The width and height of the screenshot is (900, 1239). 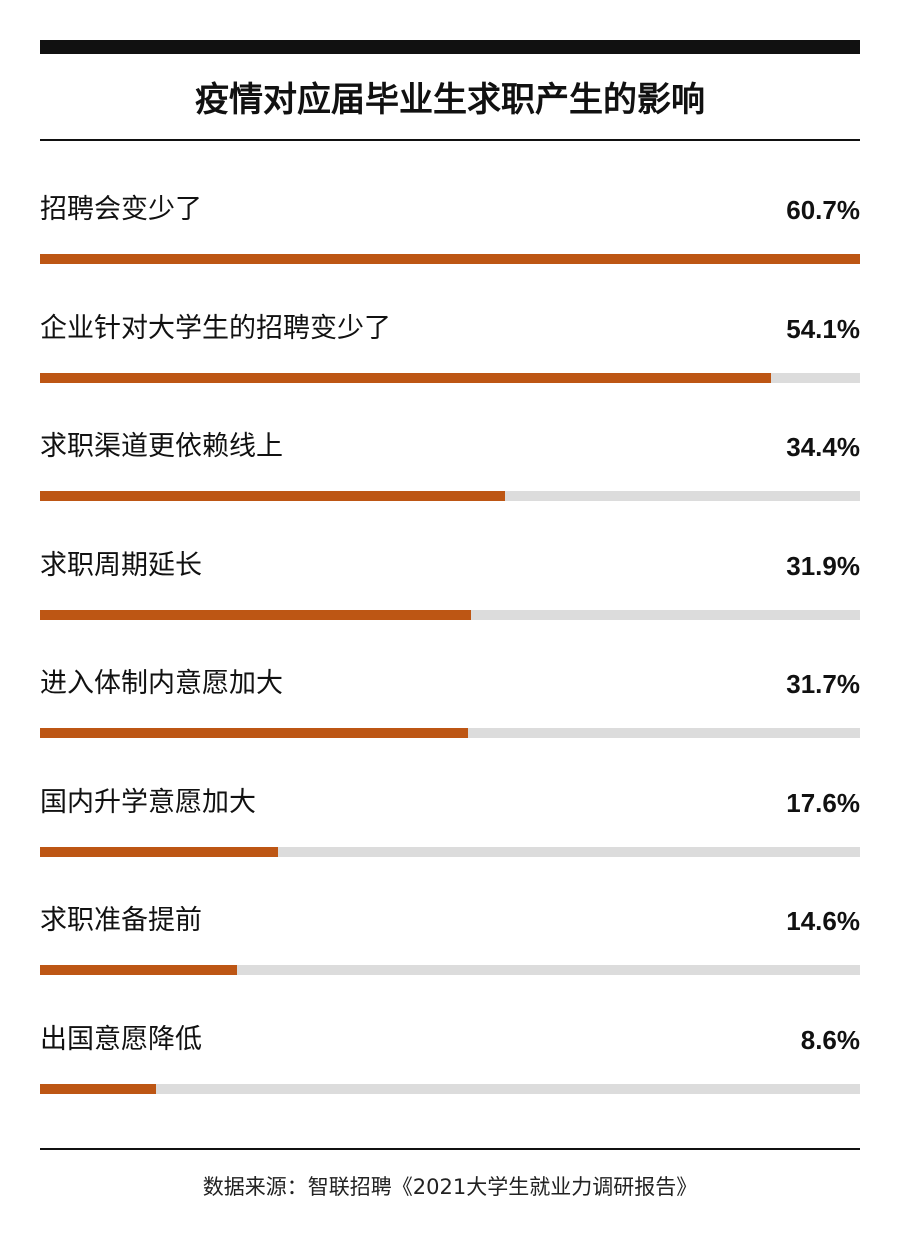 I want to click on bar-row: 出国意愿降低 8.6%, so click(x=450, y=1060).